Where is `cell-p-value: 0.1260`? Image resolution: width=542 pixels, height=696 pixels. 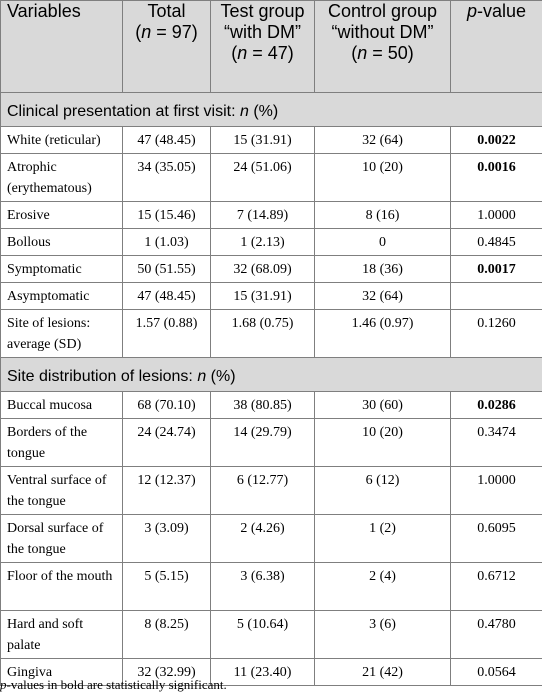 cell-p-value: 0.1260 is located at coordinates (496, 333).